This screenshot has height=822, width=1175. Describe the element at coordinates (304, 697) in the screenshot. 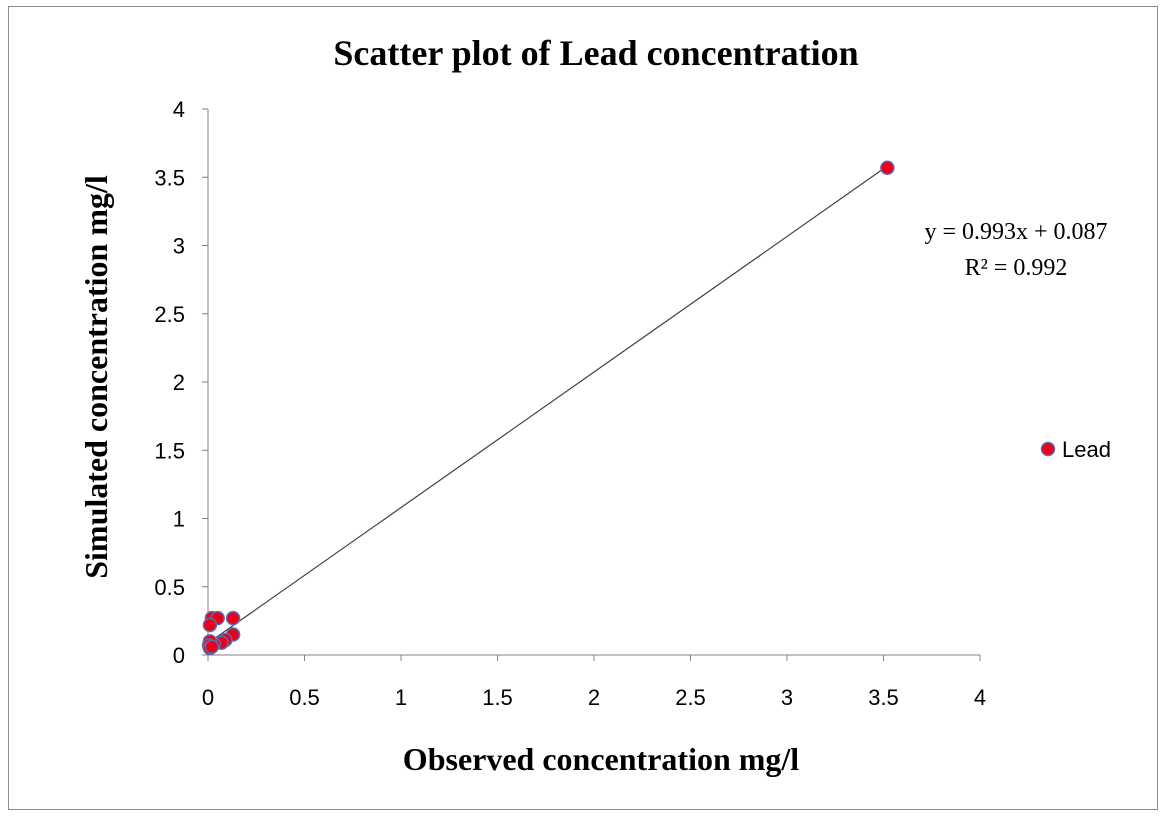

I see `x-tick-label: 0.5` at that location.